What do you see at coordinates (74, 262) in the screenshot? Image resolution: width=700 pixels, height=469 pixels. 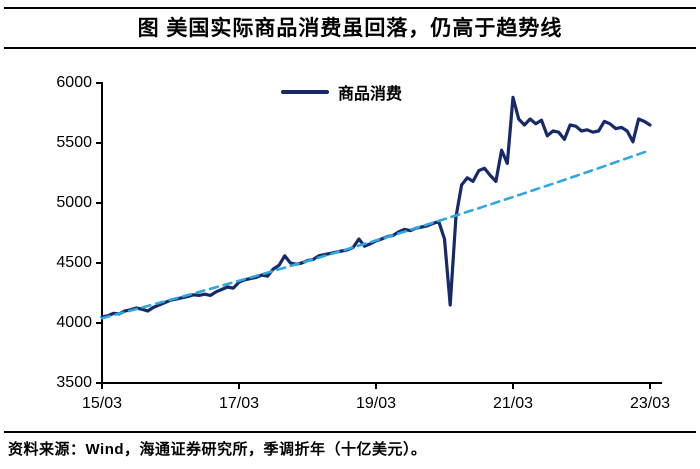 I see `y-axis-tick-label: 4500` at bounding box center [74, 262].